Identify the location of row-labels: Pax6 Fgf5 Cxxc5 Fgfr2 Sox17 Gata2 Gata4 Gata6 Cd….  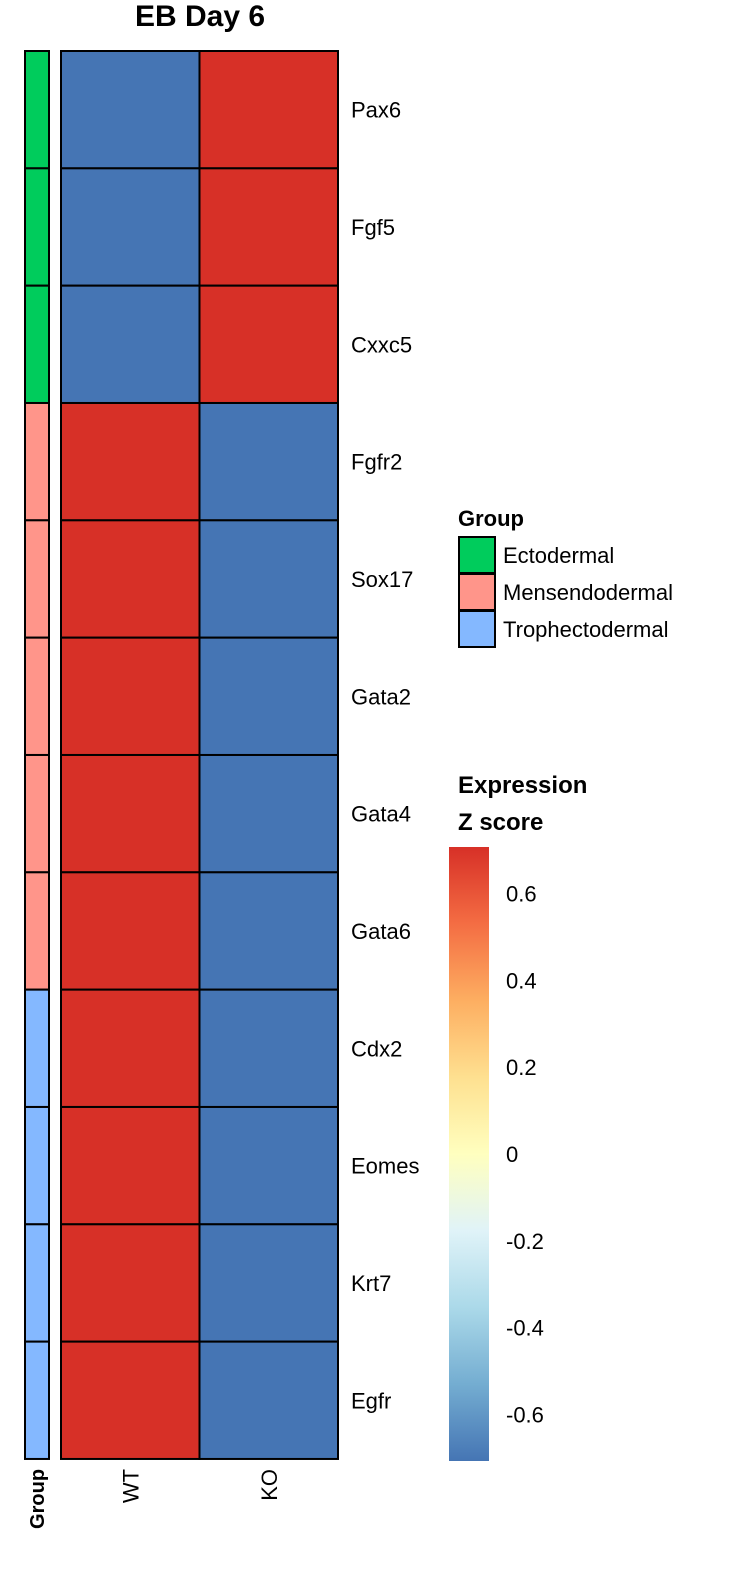
(385, 756).